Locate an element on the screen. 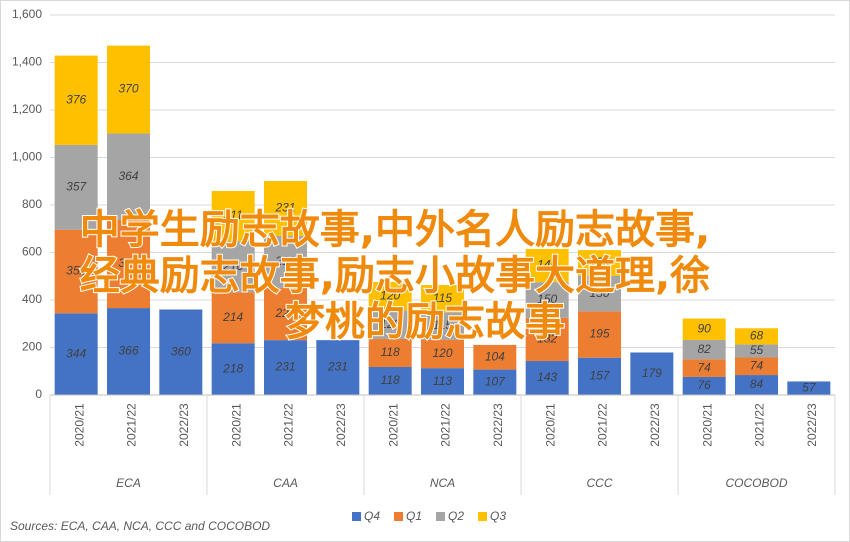 The image size is (850, 542). legend-label: Q4 is located at coordinates (372, 516).